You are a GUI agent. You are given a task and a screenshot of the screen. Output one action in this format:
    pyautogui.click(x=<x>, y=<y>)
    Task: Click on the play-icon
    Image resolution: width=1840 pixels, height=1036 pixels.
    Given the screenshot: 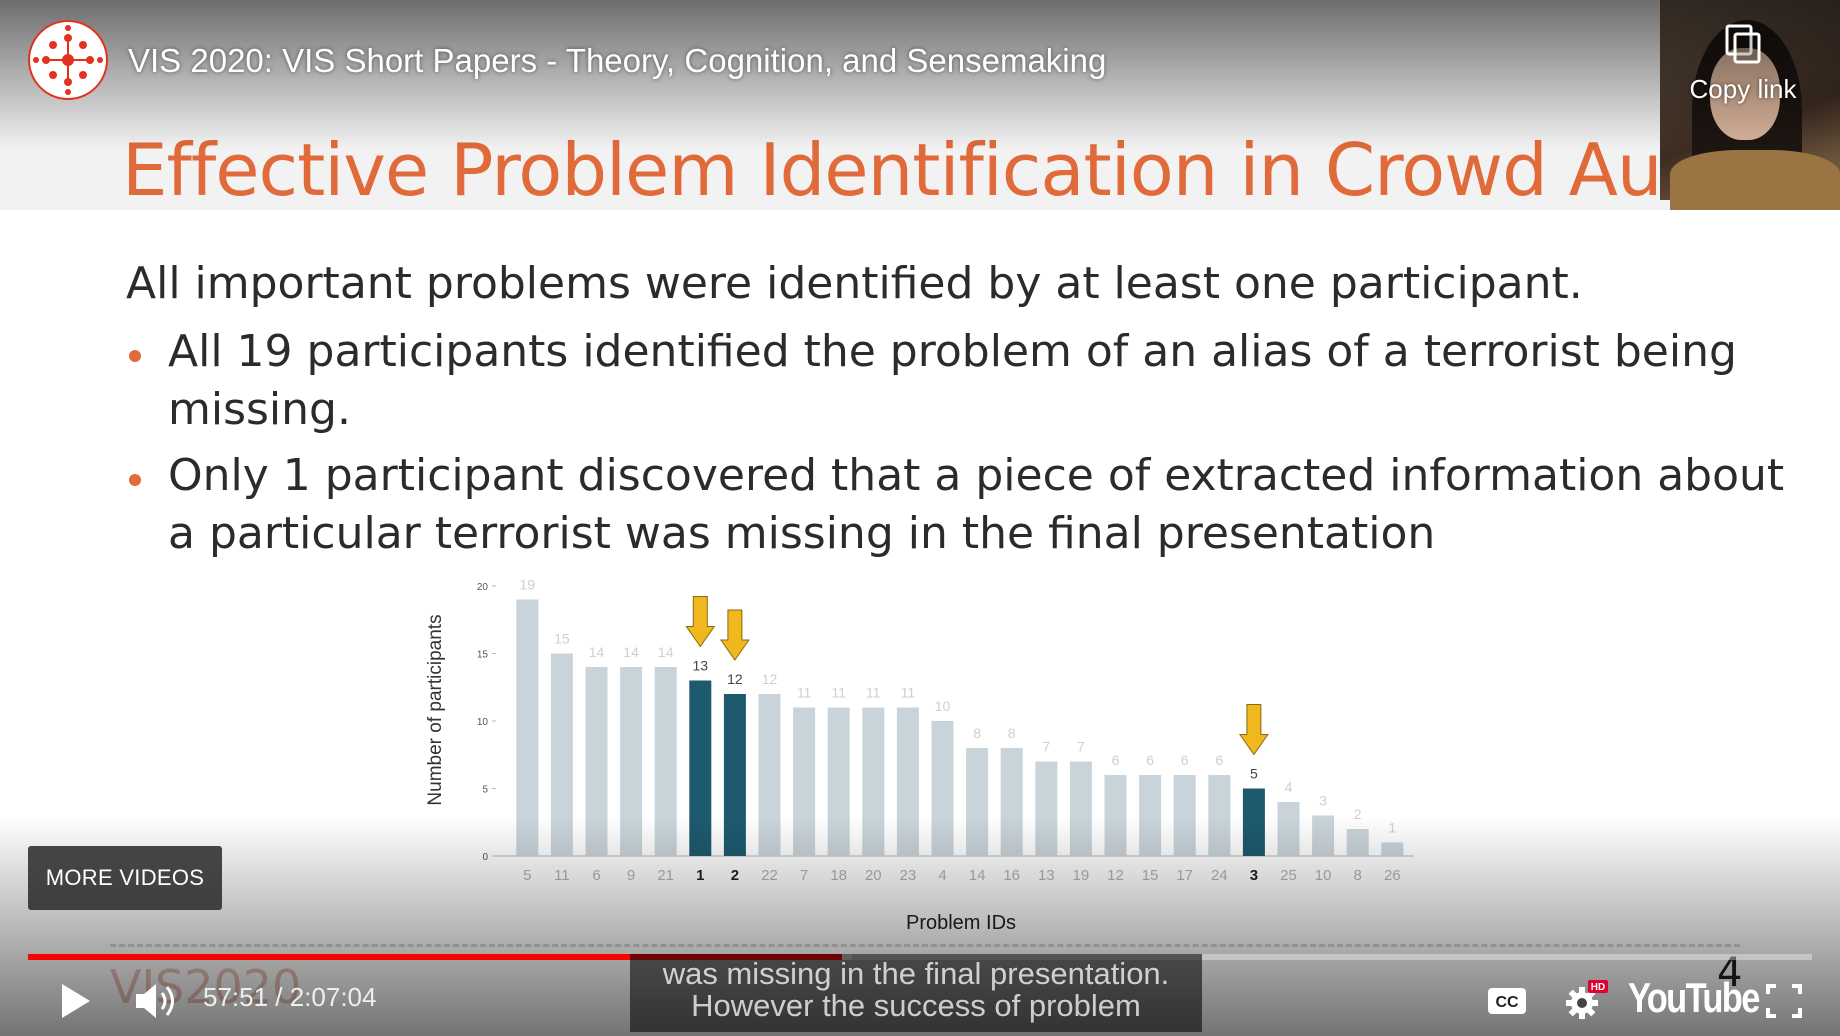 What is the action you would take?
    pyautogui.click(x=76, y=1001)
    